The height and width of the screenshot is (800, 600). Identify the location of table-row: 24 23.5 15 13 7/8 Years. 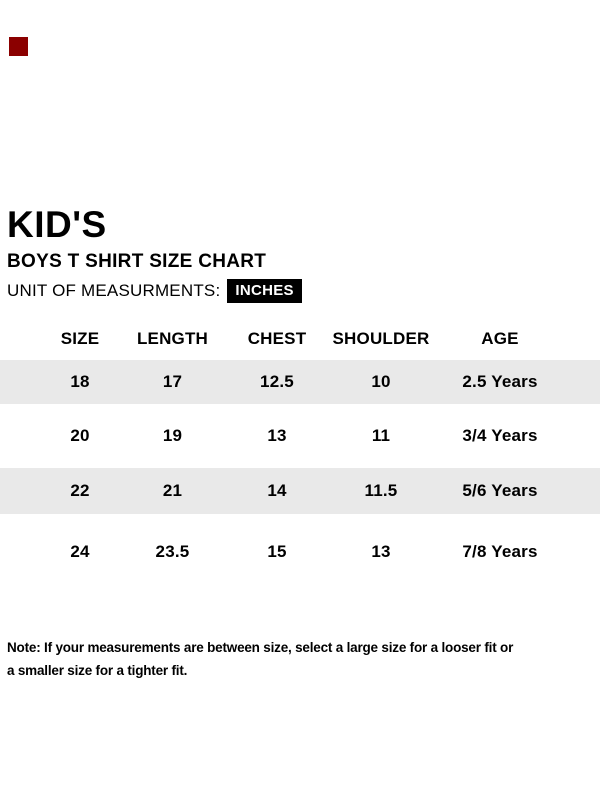
(300, 552).